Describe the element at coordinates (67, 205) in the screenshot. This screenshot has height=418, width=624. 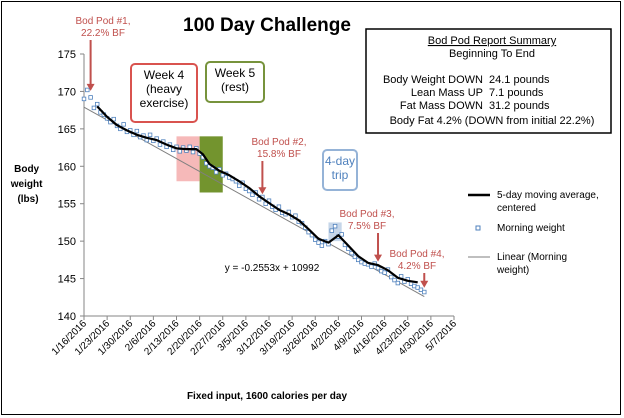
I see `y-tick-label: 155` at that location.